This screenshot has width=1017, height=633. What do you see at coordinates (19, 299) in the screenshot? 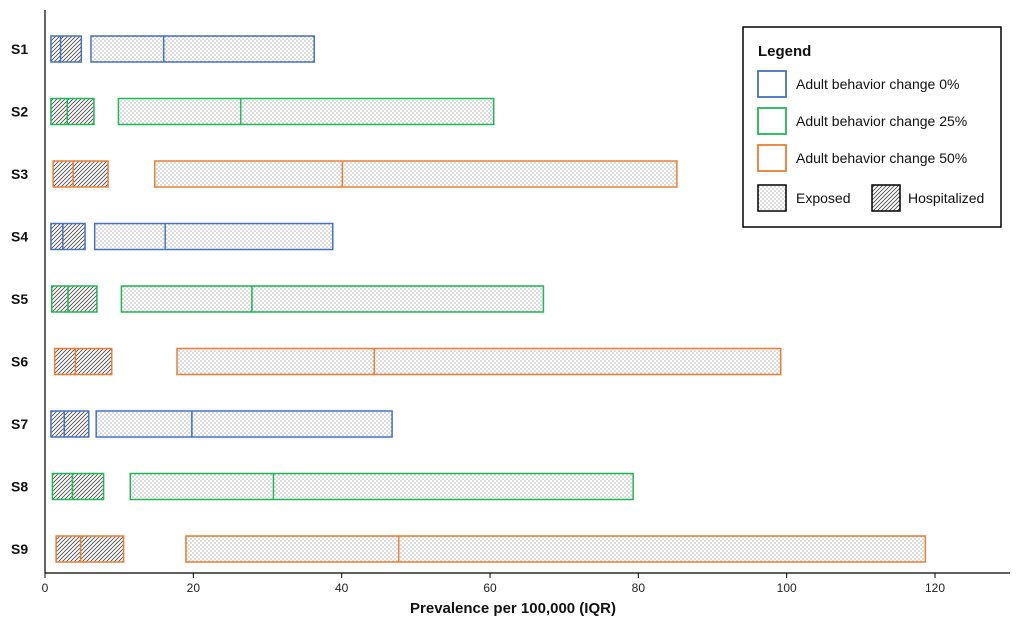
I see `y-category-label: S5` at bounding box center [19, 299].